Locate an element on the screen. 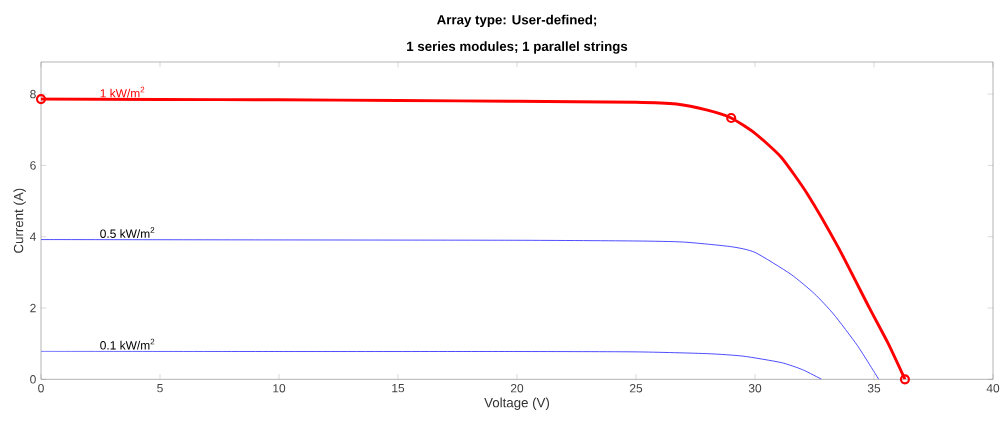  y-tick-label: 2 is located at coordinates (33, 308).